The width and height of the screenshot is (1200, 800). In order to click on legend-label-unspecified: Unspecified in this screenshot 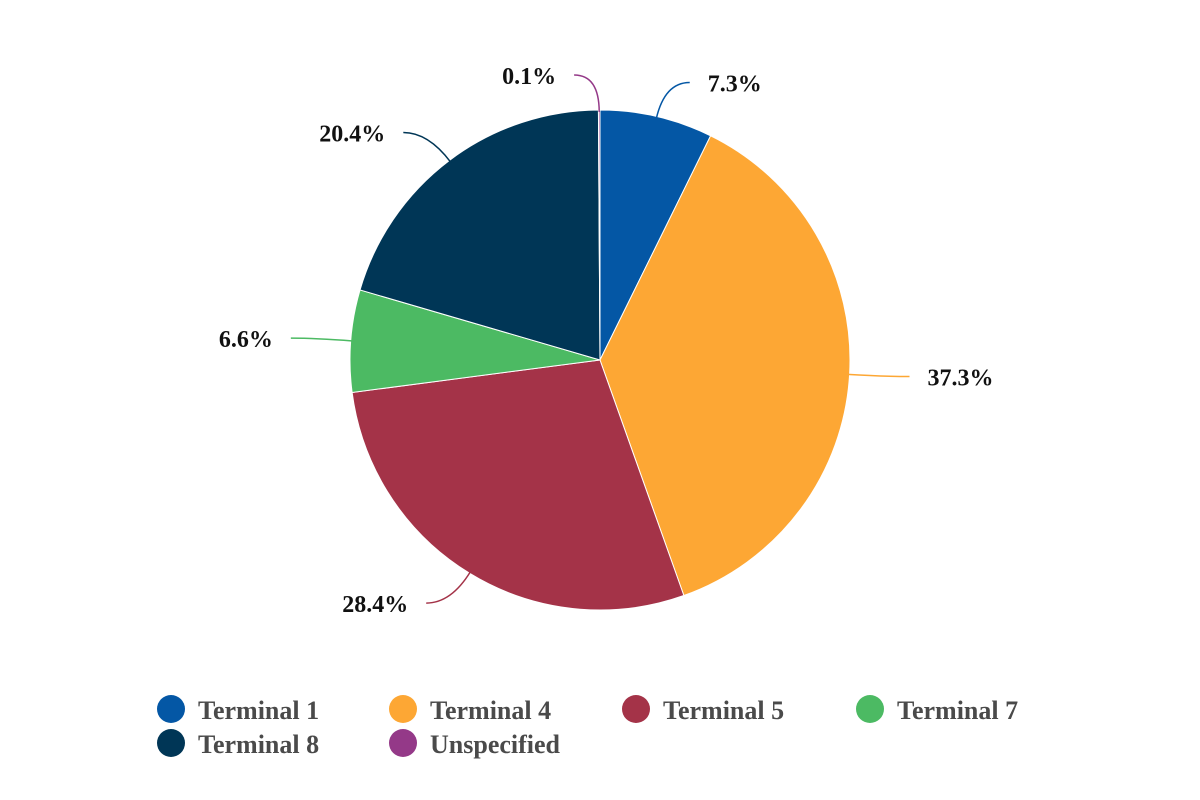, I will do `click(495, 744)`.